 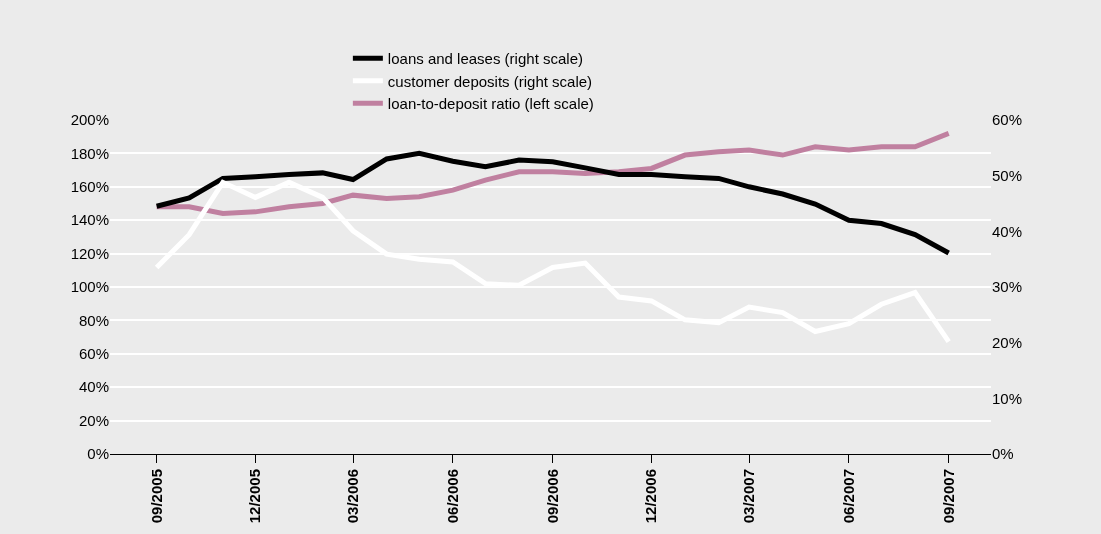 What do you see at coordinates (485, 59) in the screenshot?
I see `legend-label: loans and leases (right scale)` at bounding box center [485, 59].